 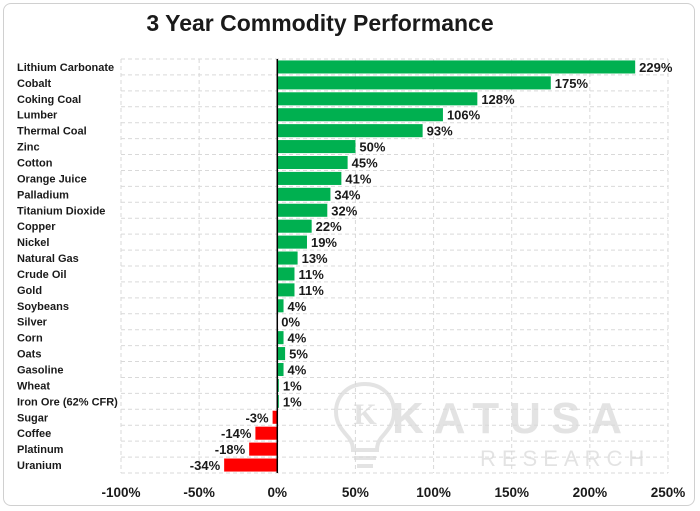 What do you see at coordinates (37, 116) in the screenshot?
I see `category-label: Lumber` at bounding box center [37, 116].